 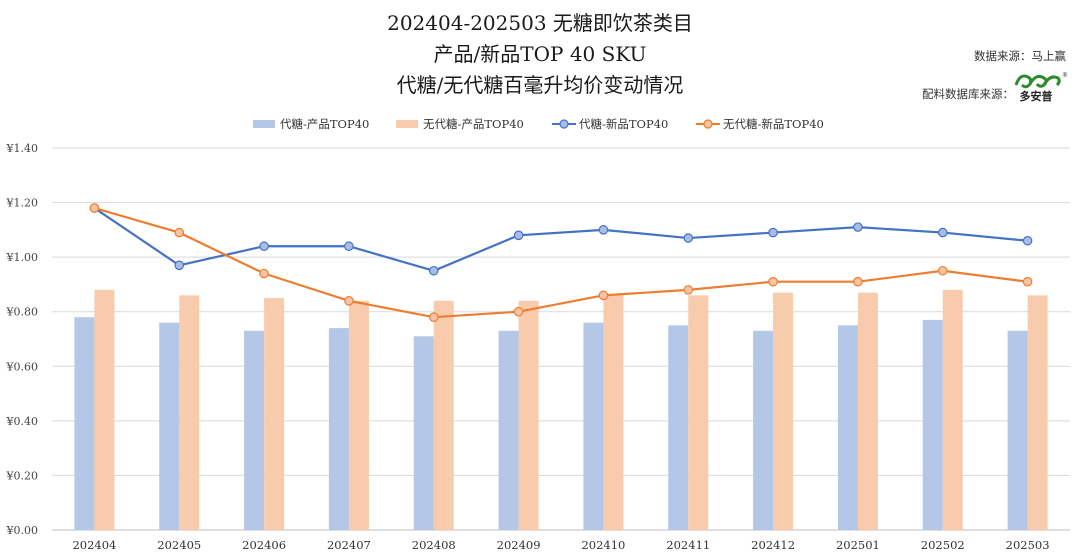 I want to click on logo-registered-mark: ®, so click(x=1065, y=75).